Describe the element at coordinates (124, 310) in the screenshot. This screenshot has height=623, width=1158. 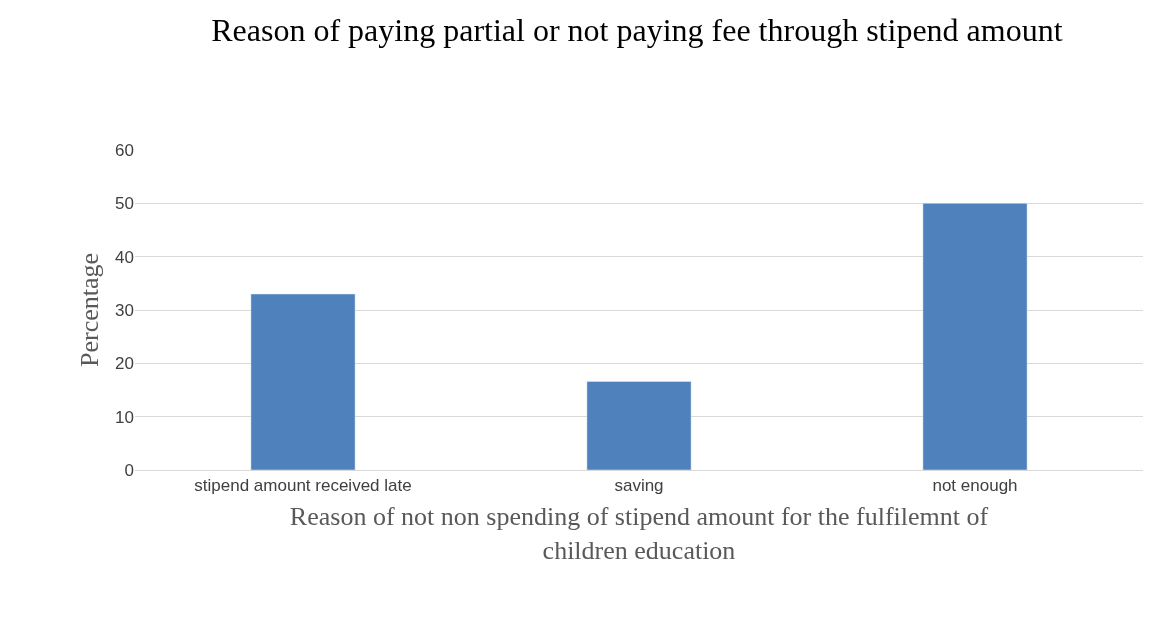
I see `y-tick-label: 30` at that location.